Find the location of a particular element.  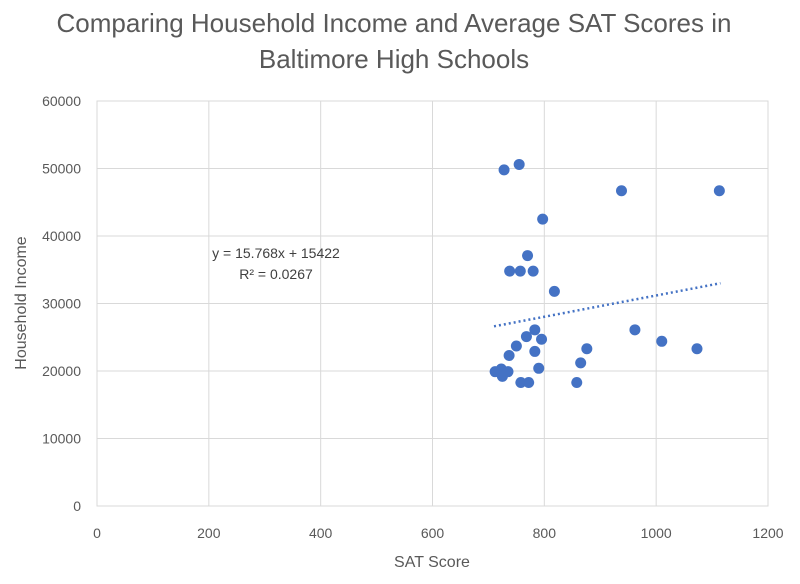

x-axis-title: SAT Score is located at coordinates (432, 562).